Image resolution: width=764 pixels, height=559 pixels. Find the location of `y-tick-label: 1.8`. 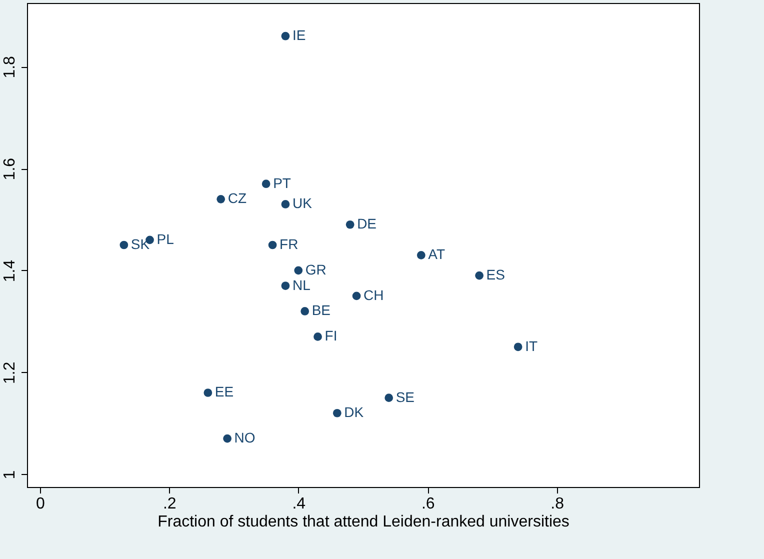

y-tick-label: 1.8 is located at coordinates (10, 67).